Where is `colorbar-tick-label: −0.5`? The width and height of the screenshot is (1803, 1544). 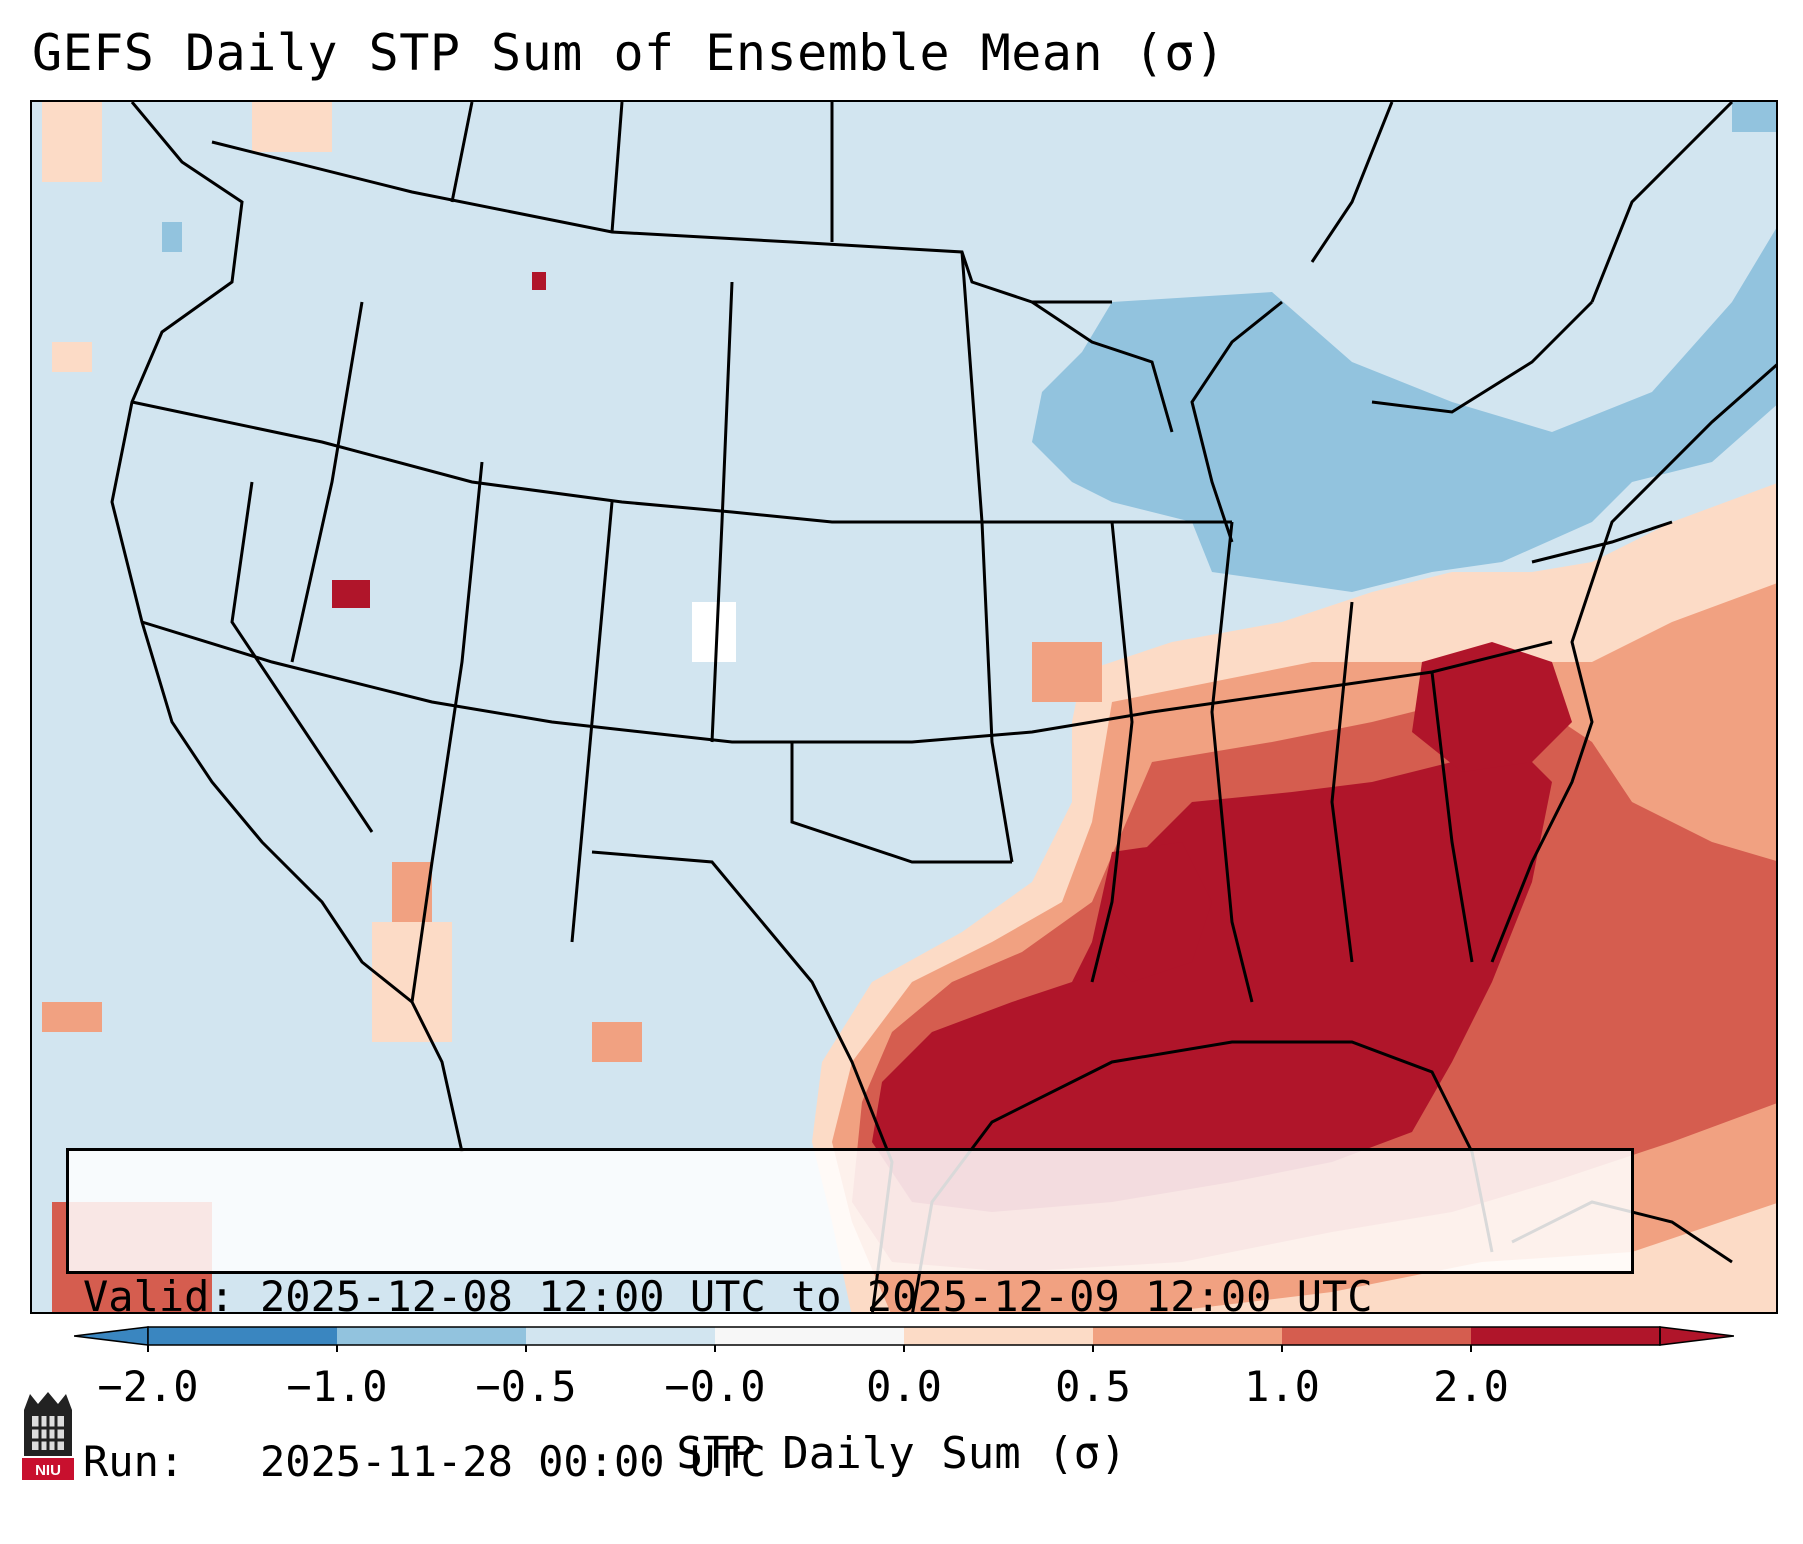 colorbar-tick-label: −0.5 is located at coordinates (526, 1386).